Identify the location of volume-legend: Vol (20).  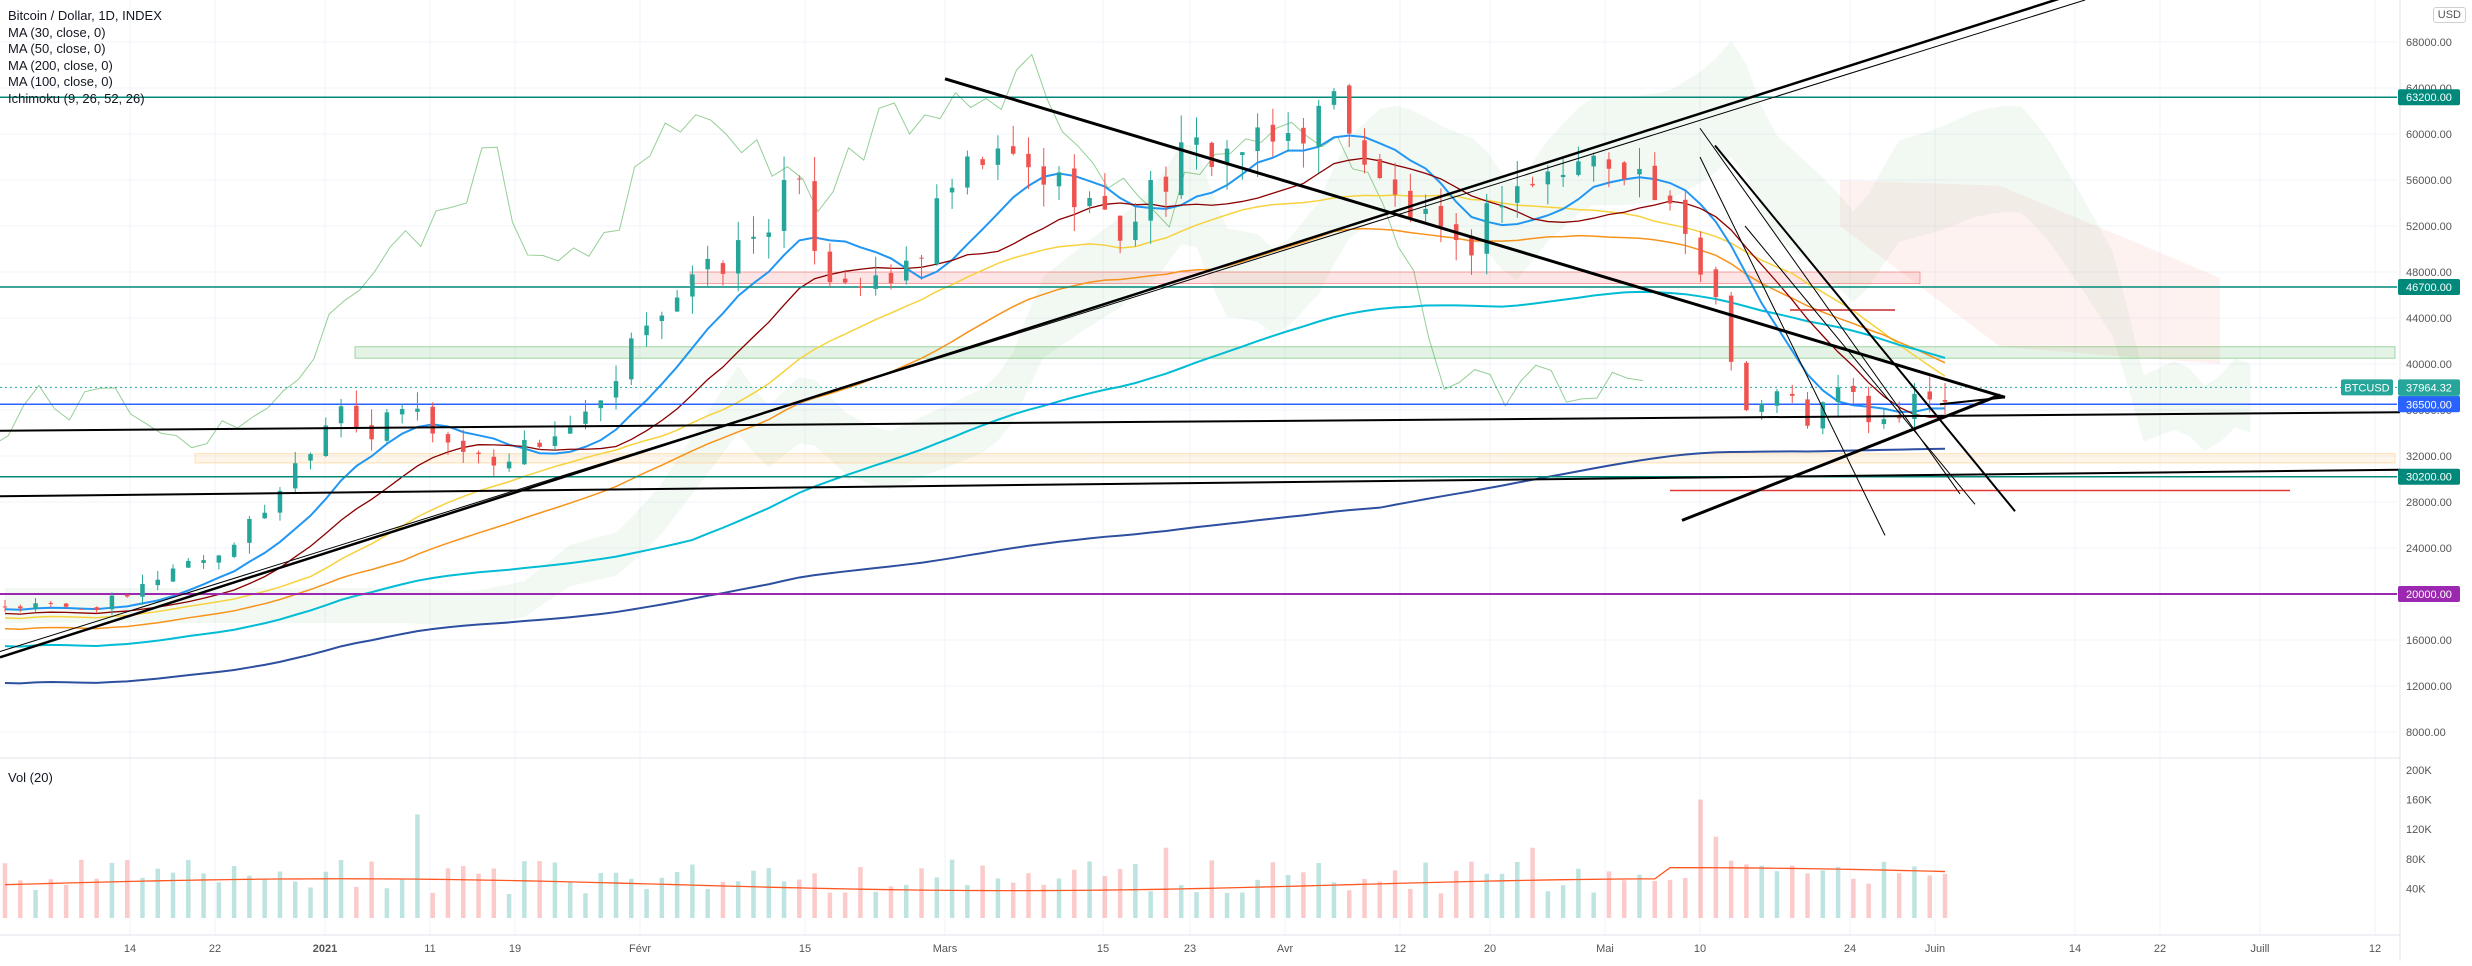
(30, 777).